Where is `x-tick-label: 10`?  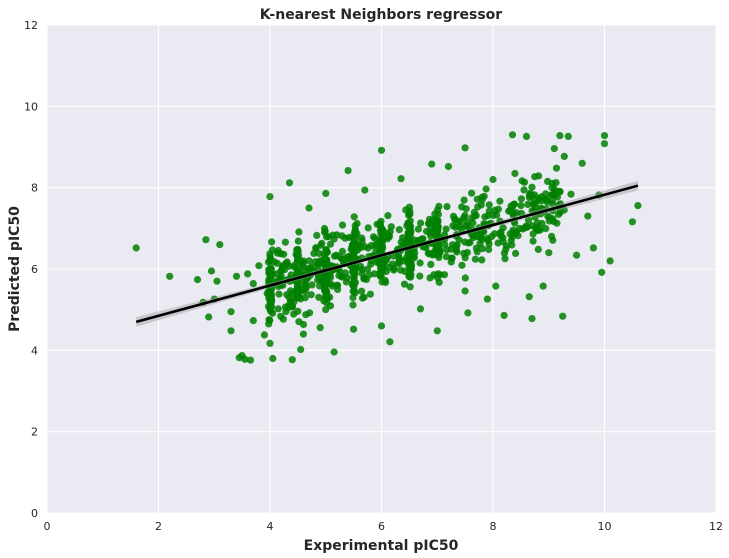 x-tick-label: 10 is located at coordinates (605, 526).